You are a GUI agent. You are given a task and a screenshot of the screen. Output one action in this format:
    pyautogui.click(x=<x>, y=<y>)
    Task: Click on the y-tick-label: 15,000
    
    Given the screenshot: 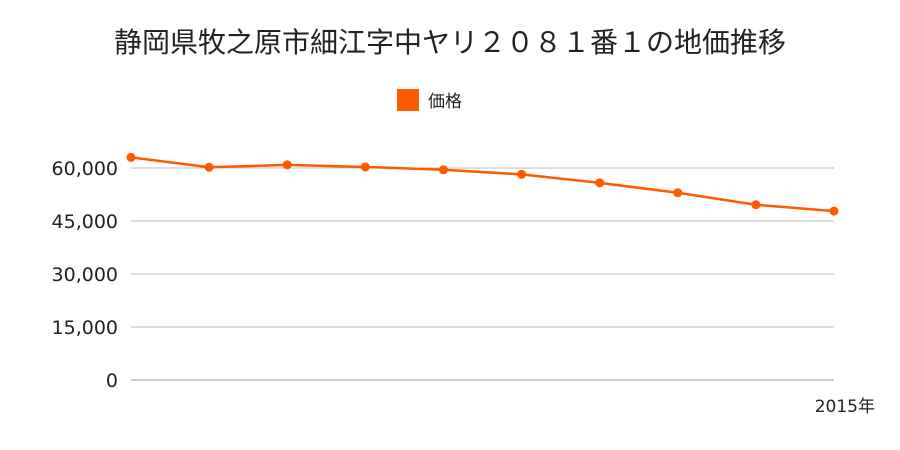 What is the action you would take?
    pyautogui.click(x=85, y=328)
    